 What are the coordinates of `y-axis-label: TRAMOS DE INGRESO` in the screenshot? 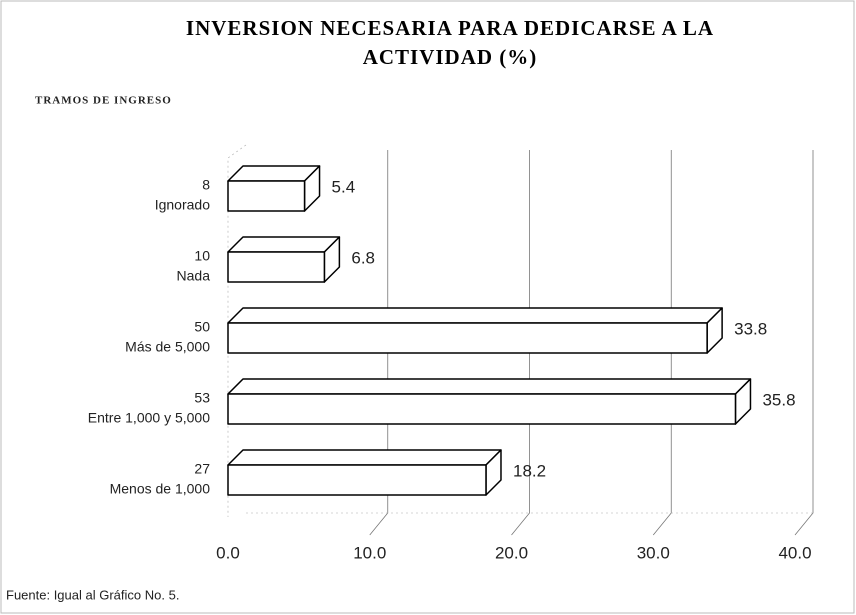 It's located at (103, 101).